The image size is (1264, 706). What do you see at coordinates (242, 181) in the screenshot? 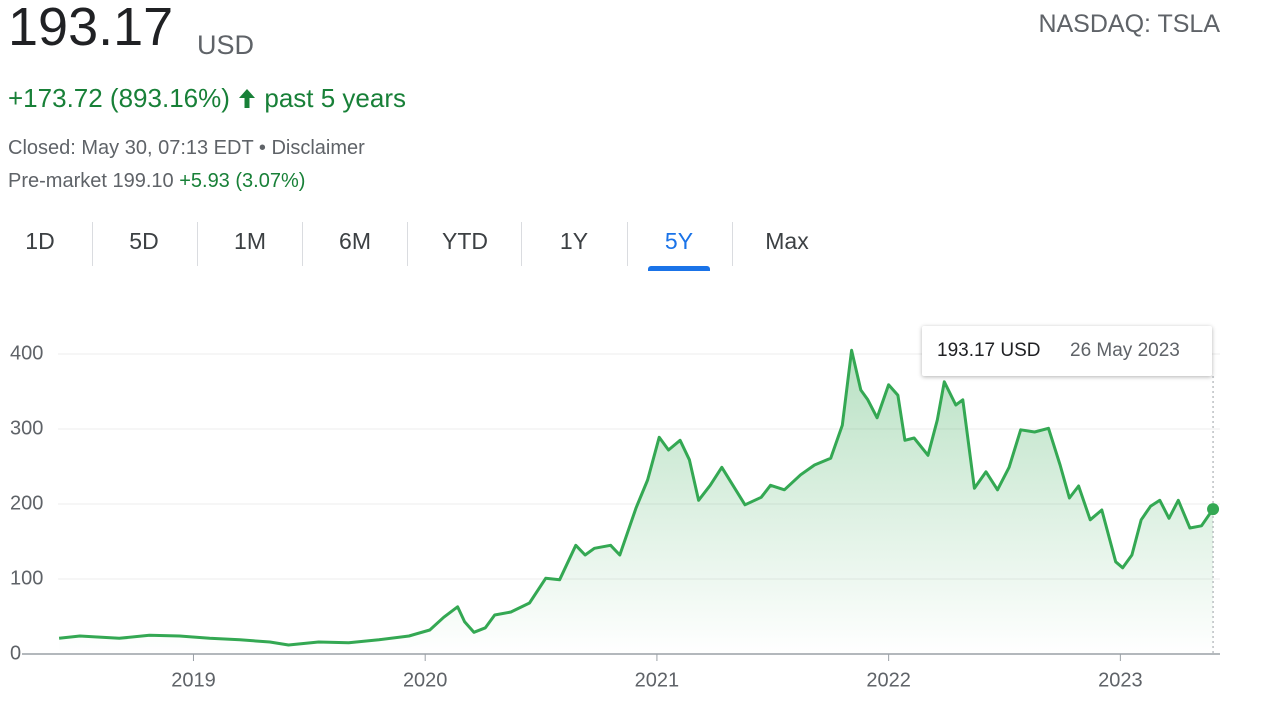
I see `premarket-change: +5.93 (3.07%)` at bounding box center [242, 181].